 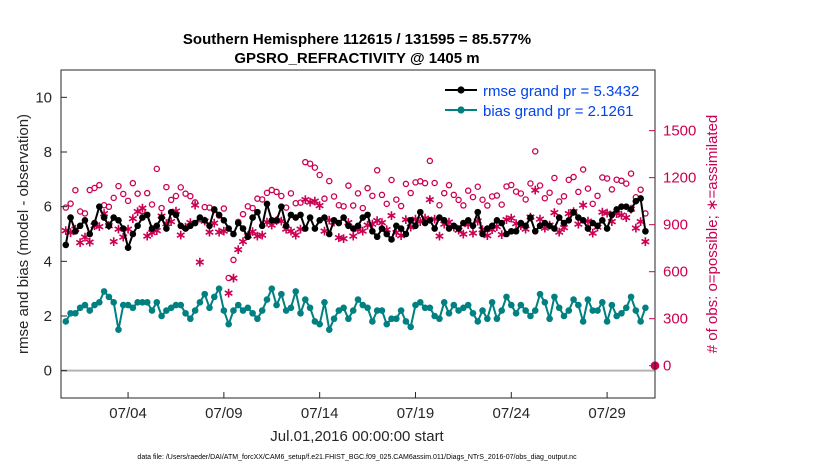 I want to click on legend-bias-label: bias grand pr = 2.1261, so click(x=558, y=111).